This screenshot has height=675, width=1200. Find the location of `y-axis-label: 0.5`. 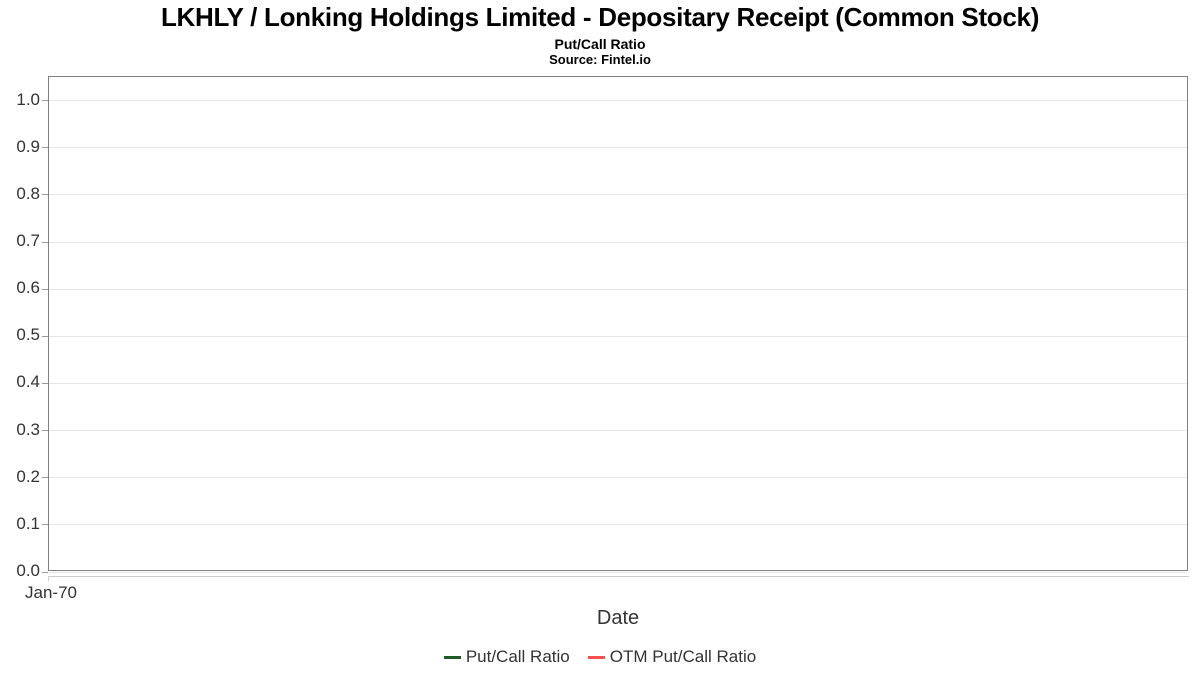

y-axis-label: 0.5 is located at coordinates (28, 335).